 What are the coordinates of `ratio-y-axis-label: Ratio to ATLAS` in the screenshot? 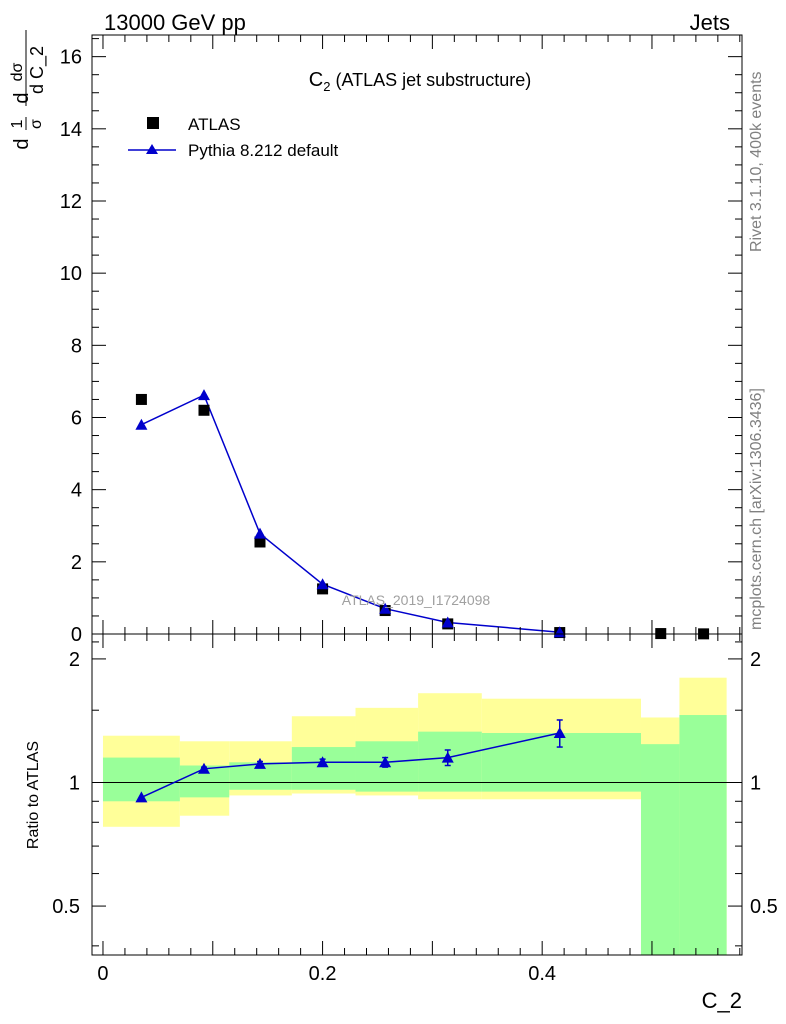 It's located at (33, 795).